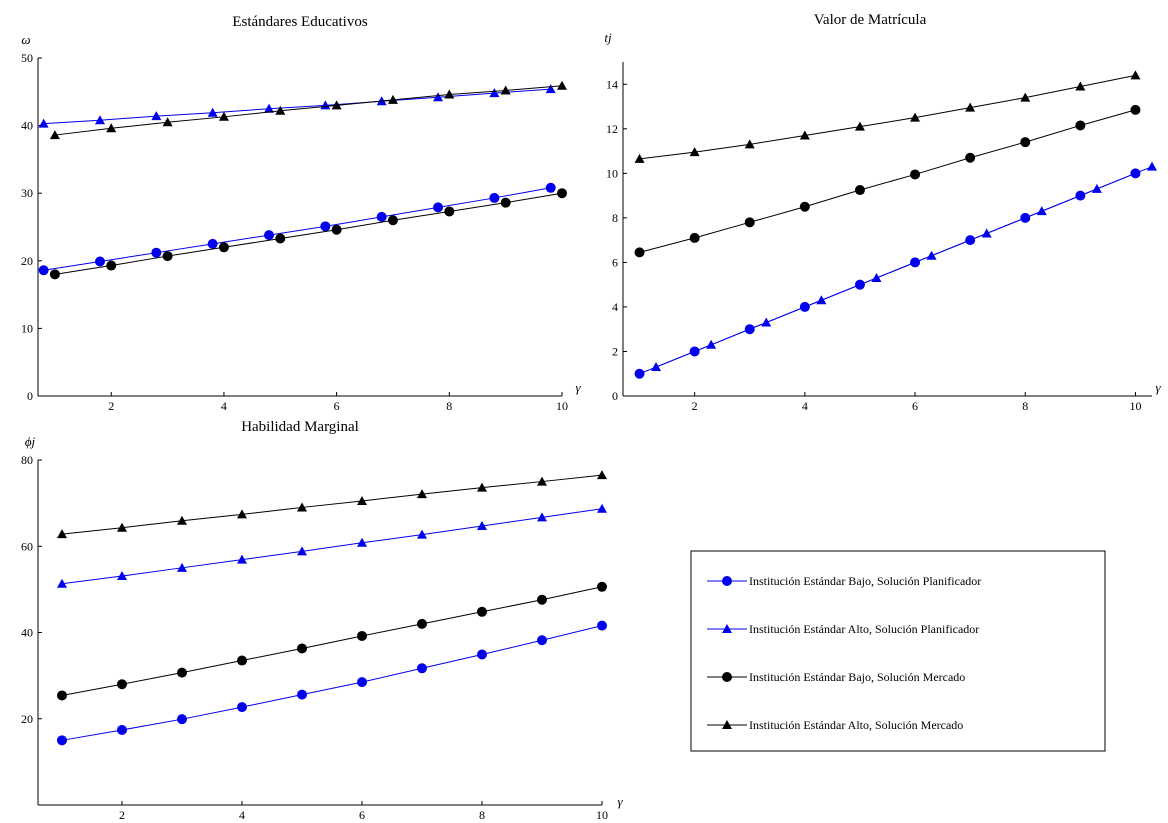  I want to click on y-tick-label: 60, so click(27, 546).